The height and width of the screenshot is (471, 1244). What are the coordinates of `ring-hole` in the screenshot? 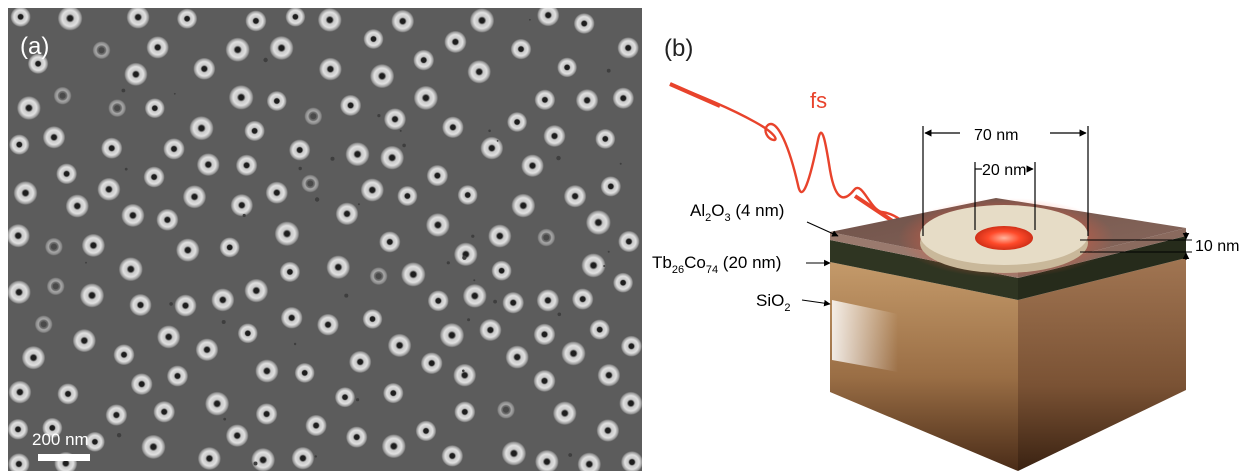 It's located at (1004, 238).